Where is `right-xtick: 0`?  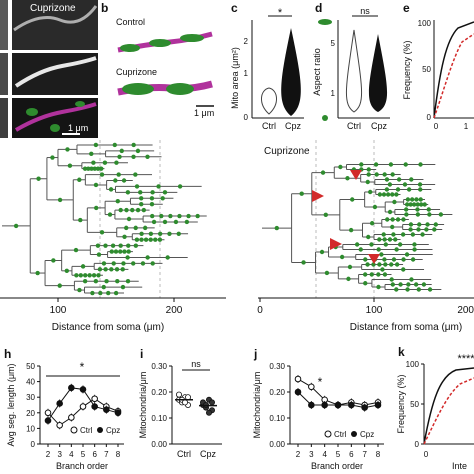 right-xtick: 0 is located at coordinates (260, 310).